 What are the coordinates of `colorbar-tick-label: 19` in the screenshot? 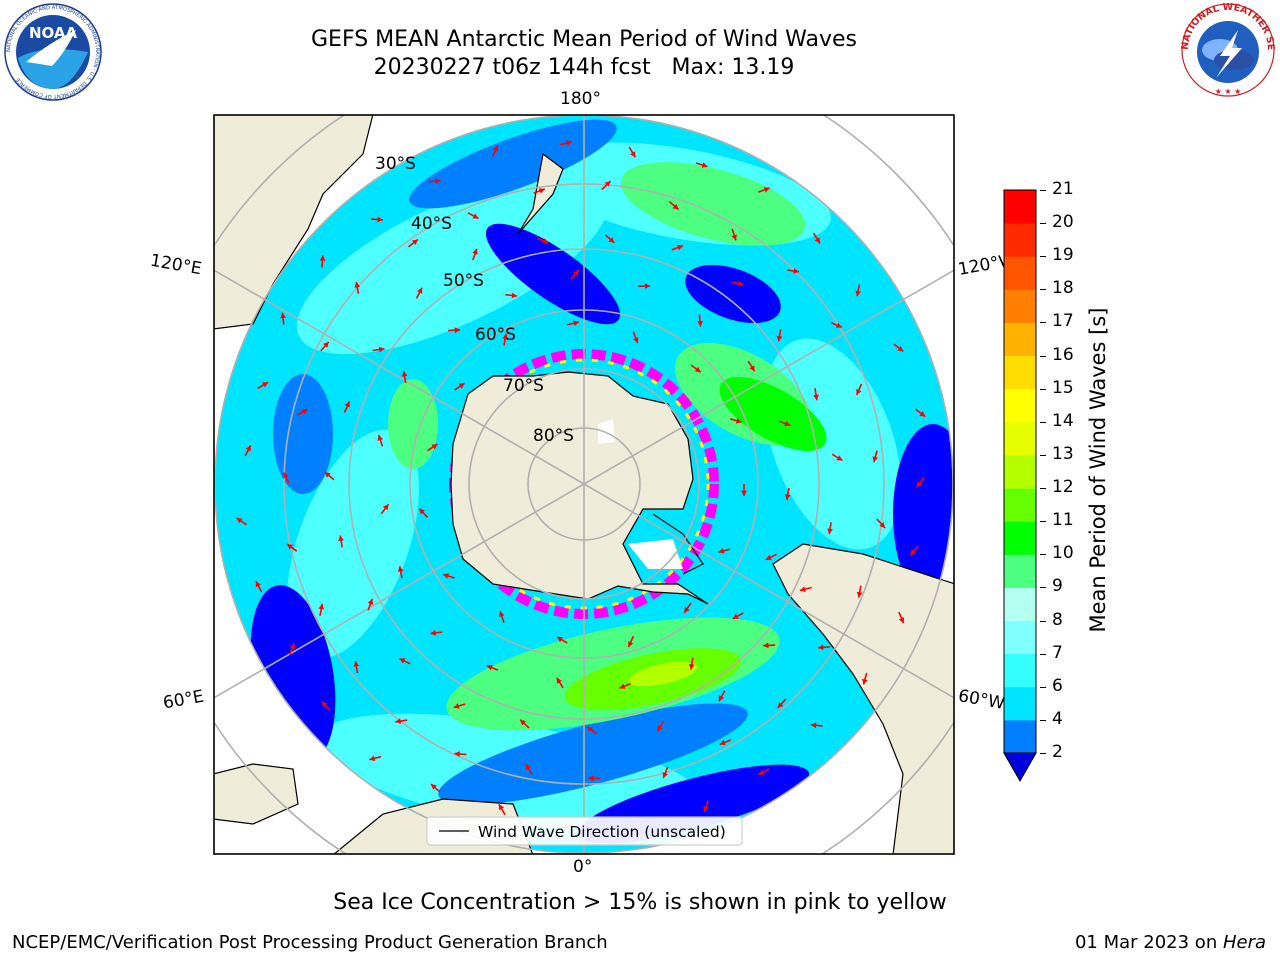 It's located at (1063, 255).